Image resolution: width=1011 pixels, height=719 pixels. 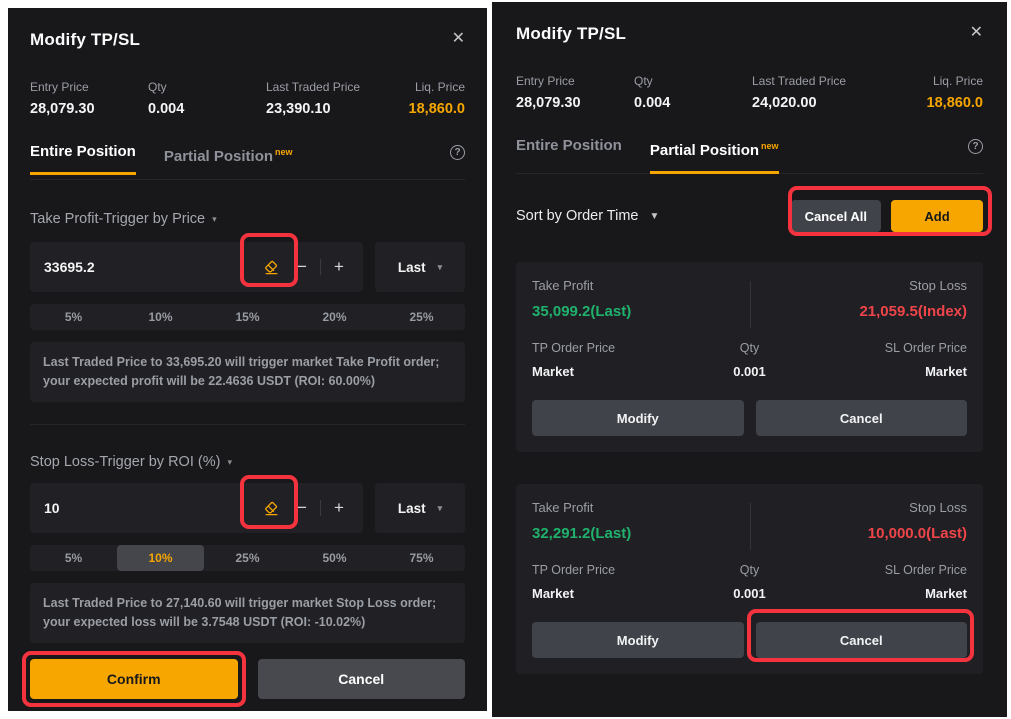 I want to click on sl-order-price-col: SL Order Price Market, so click(x=894, y=582).